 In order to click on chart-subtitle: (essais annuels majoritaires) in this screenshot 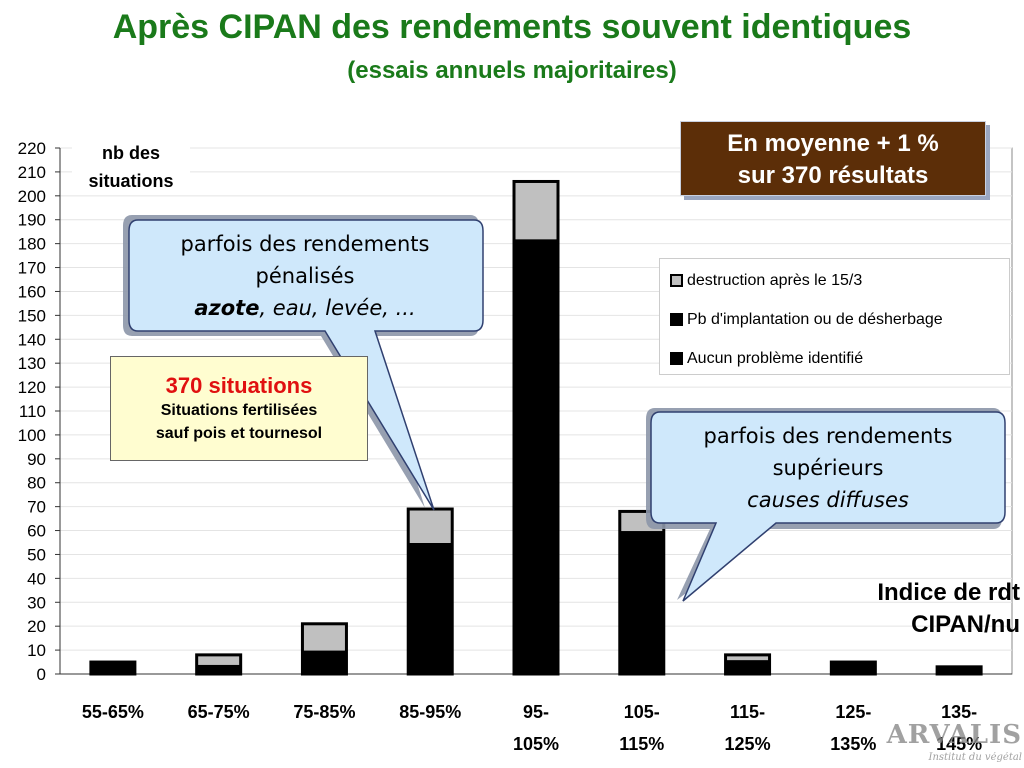, I will do `click(512, 70)`.